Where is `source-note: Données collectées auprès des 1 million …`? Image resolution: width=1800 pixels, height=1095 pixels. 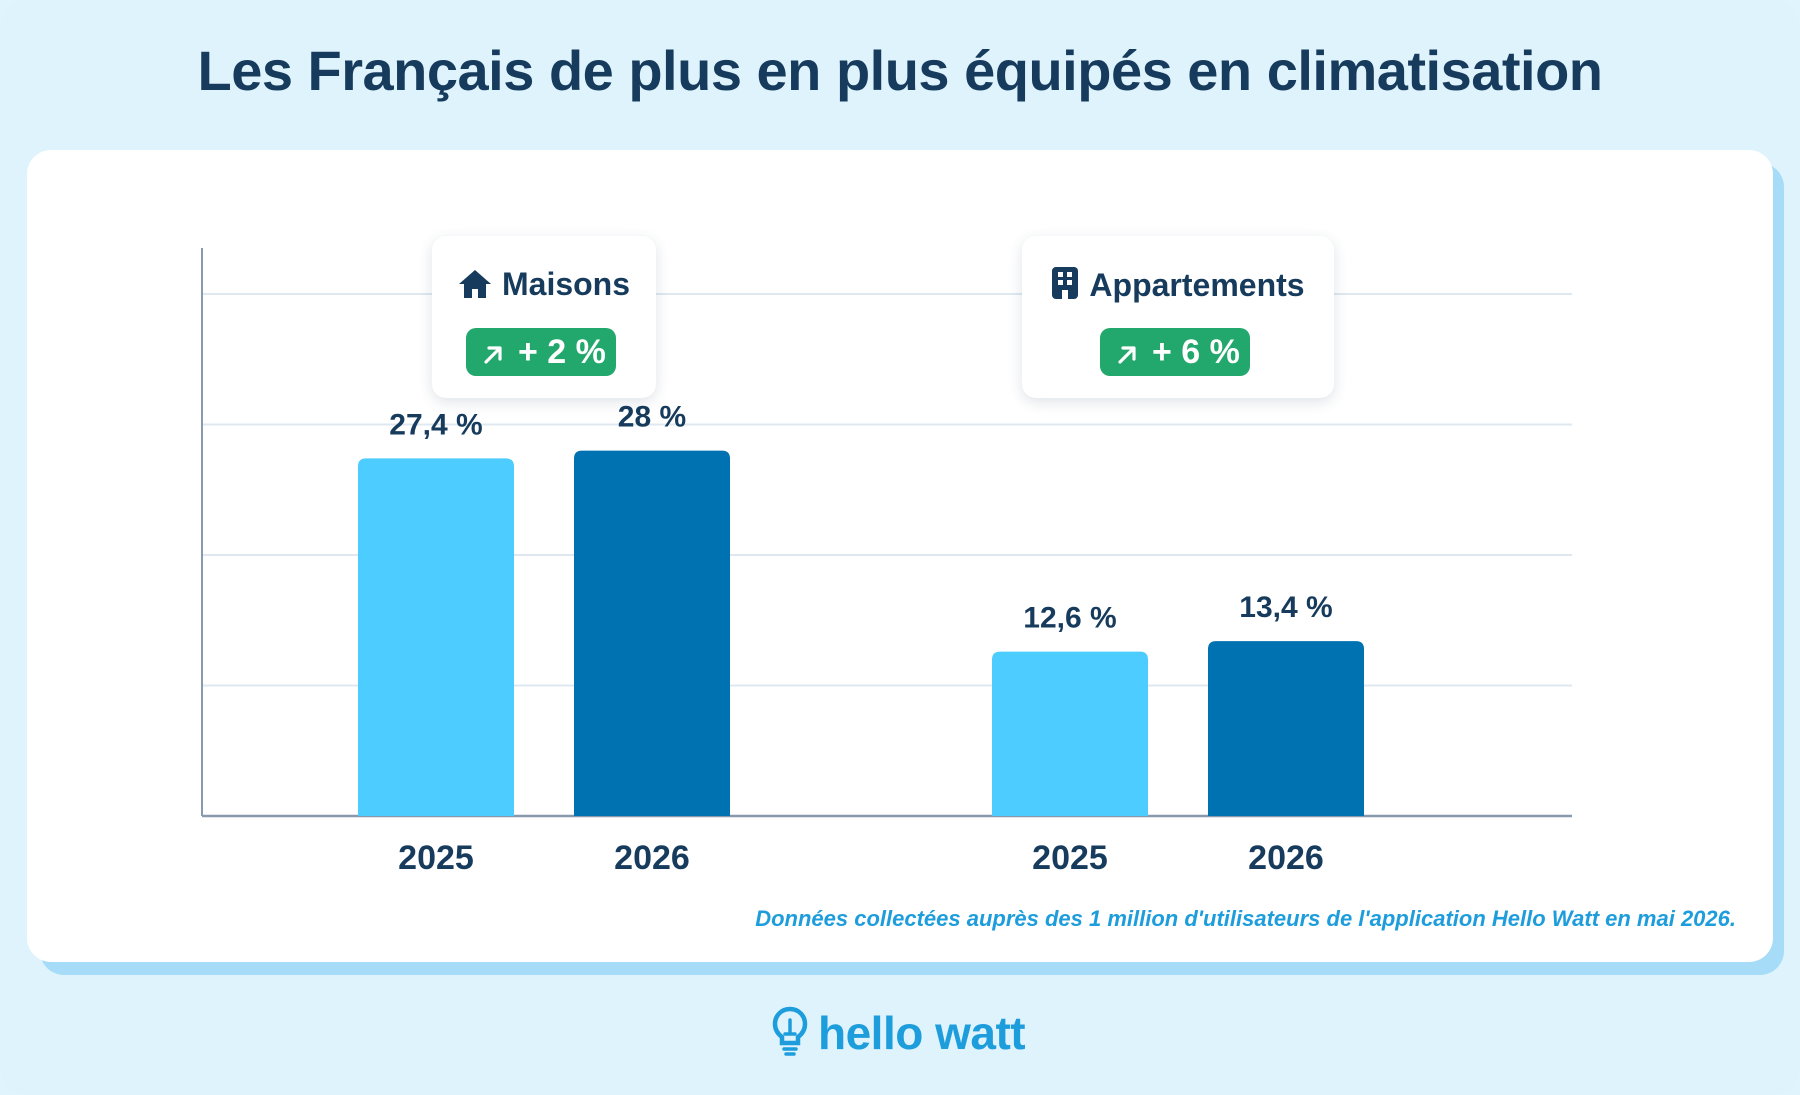
source-note: Données collectées auprès des 1 million … is located at coordinates (1245, 918).